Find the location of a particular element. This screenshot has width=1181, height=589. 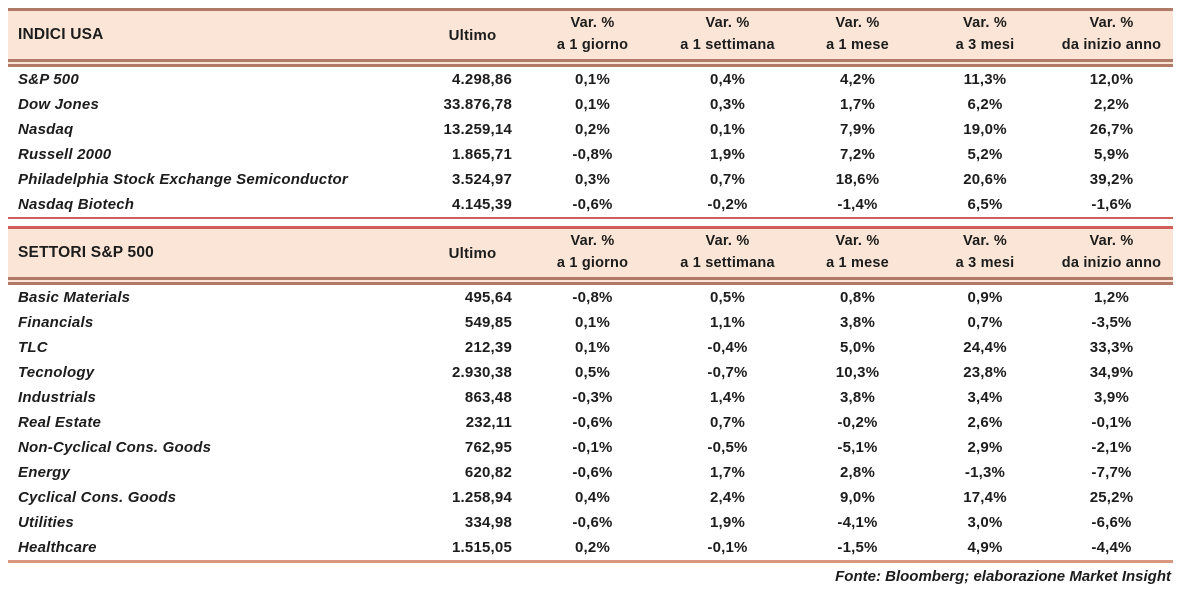

row-name: Tecnology is located at coordinates (56, 372).